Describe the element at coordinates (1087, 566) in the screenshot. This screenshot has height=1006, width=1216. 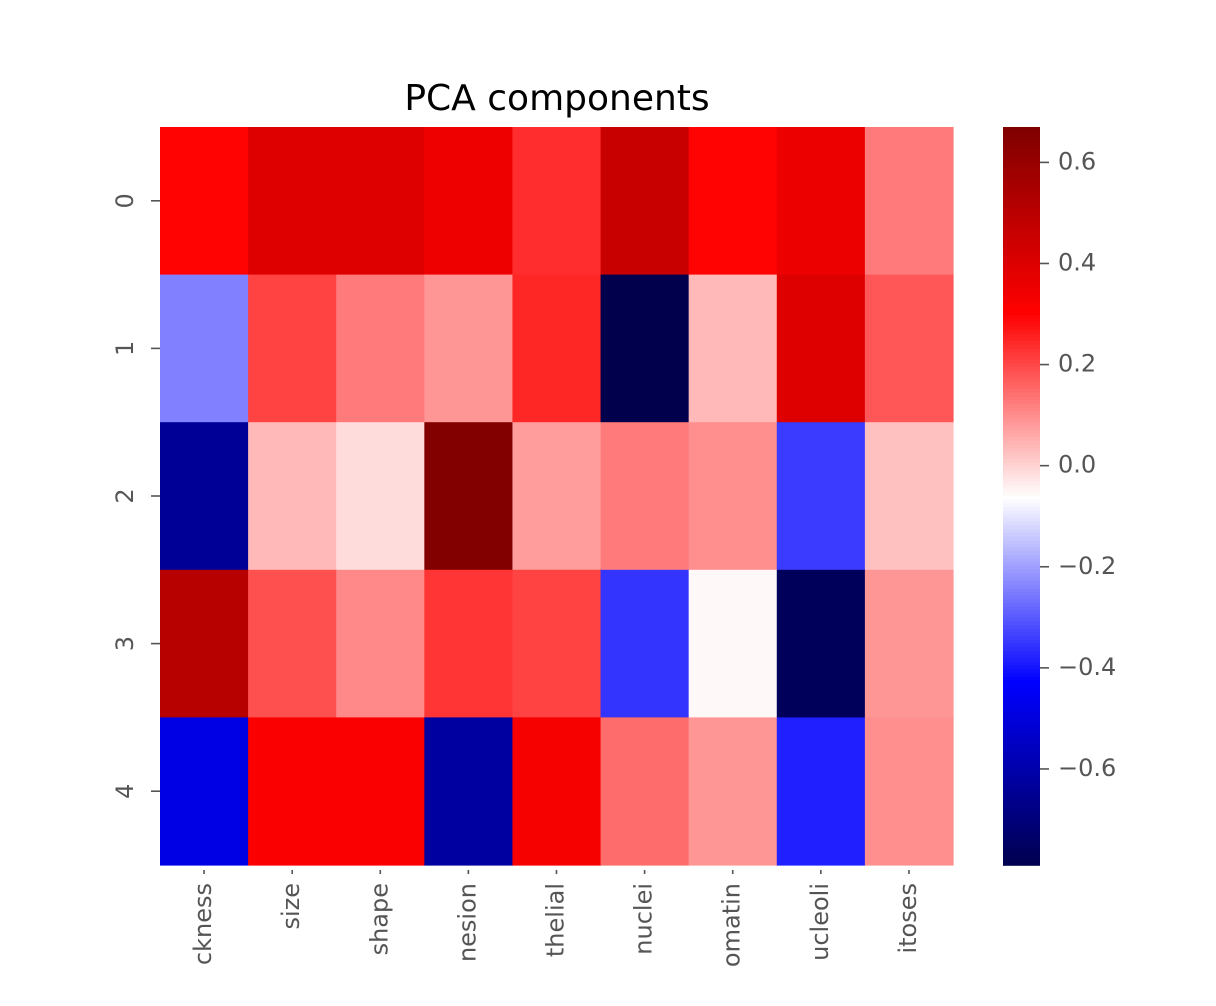
I see `colorbar-tick-label: −0.2` at that location.